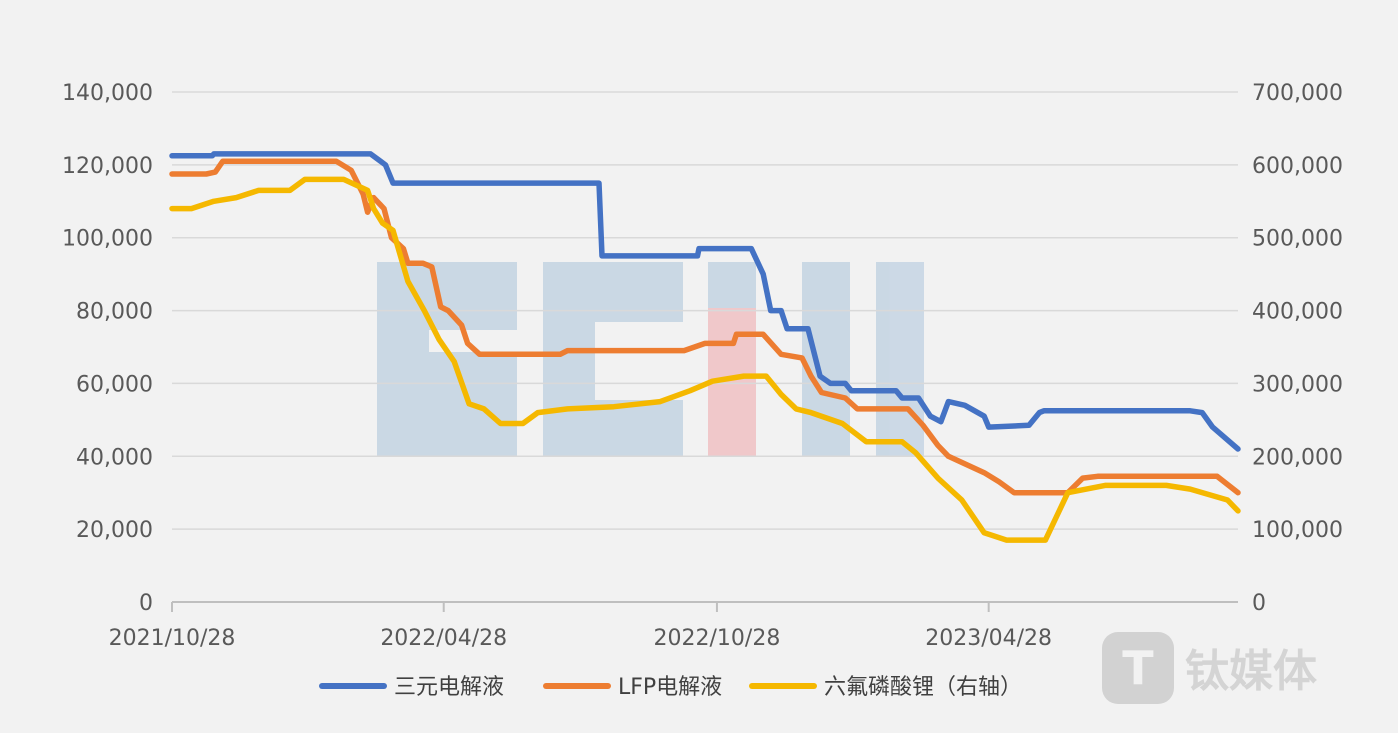 Image resolution: width=1398 pixels, height=733 pixels. Describe the element at coordinates (114, 457) in the screenshot. I see `y-left-tick-label: 40,000` at that location.